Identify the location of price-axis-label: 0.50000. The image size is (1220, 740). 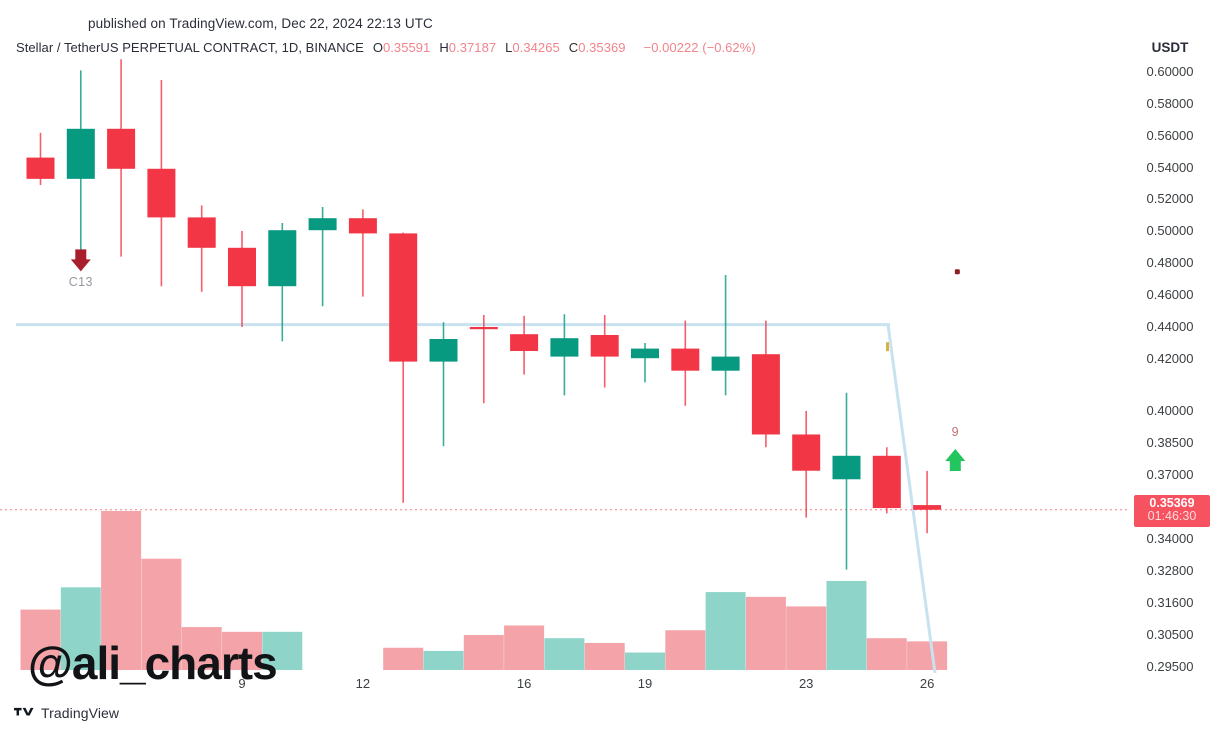
(1170, 230).